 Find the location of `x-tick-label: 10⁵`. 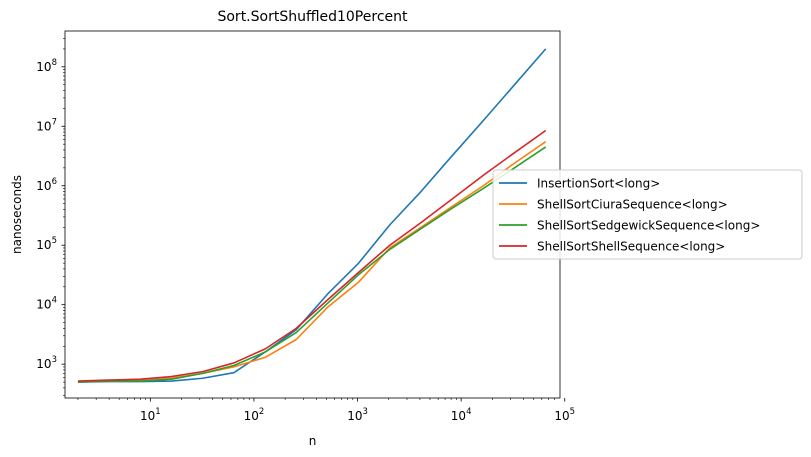

x-tick-label: 10⁵ is located at coordinates (564, 415).